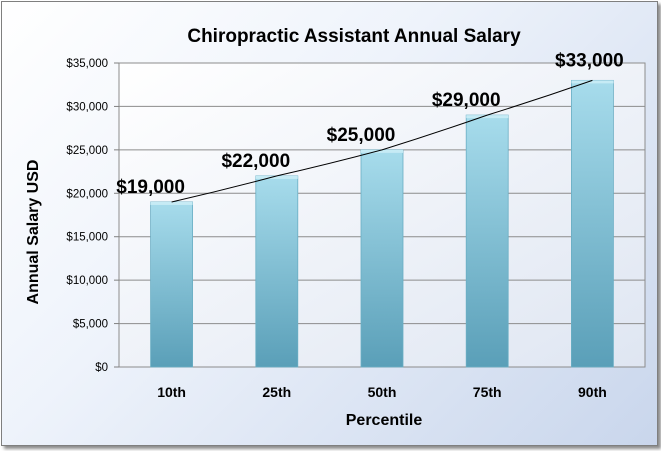 The image size is (661, 451). I want to click on x-tick-label: 90th, so click(592, 392).